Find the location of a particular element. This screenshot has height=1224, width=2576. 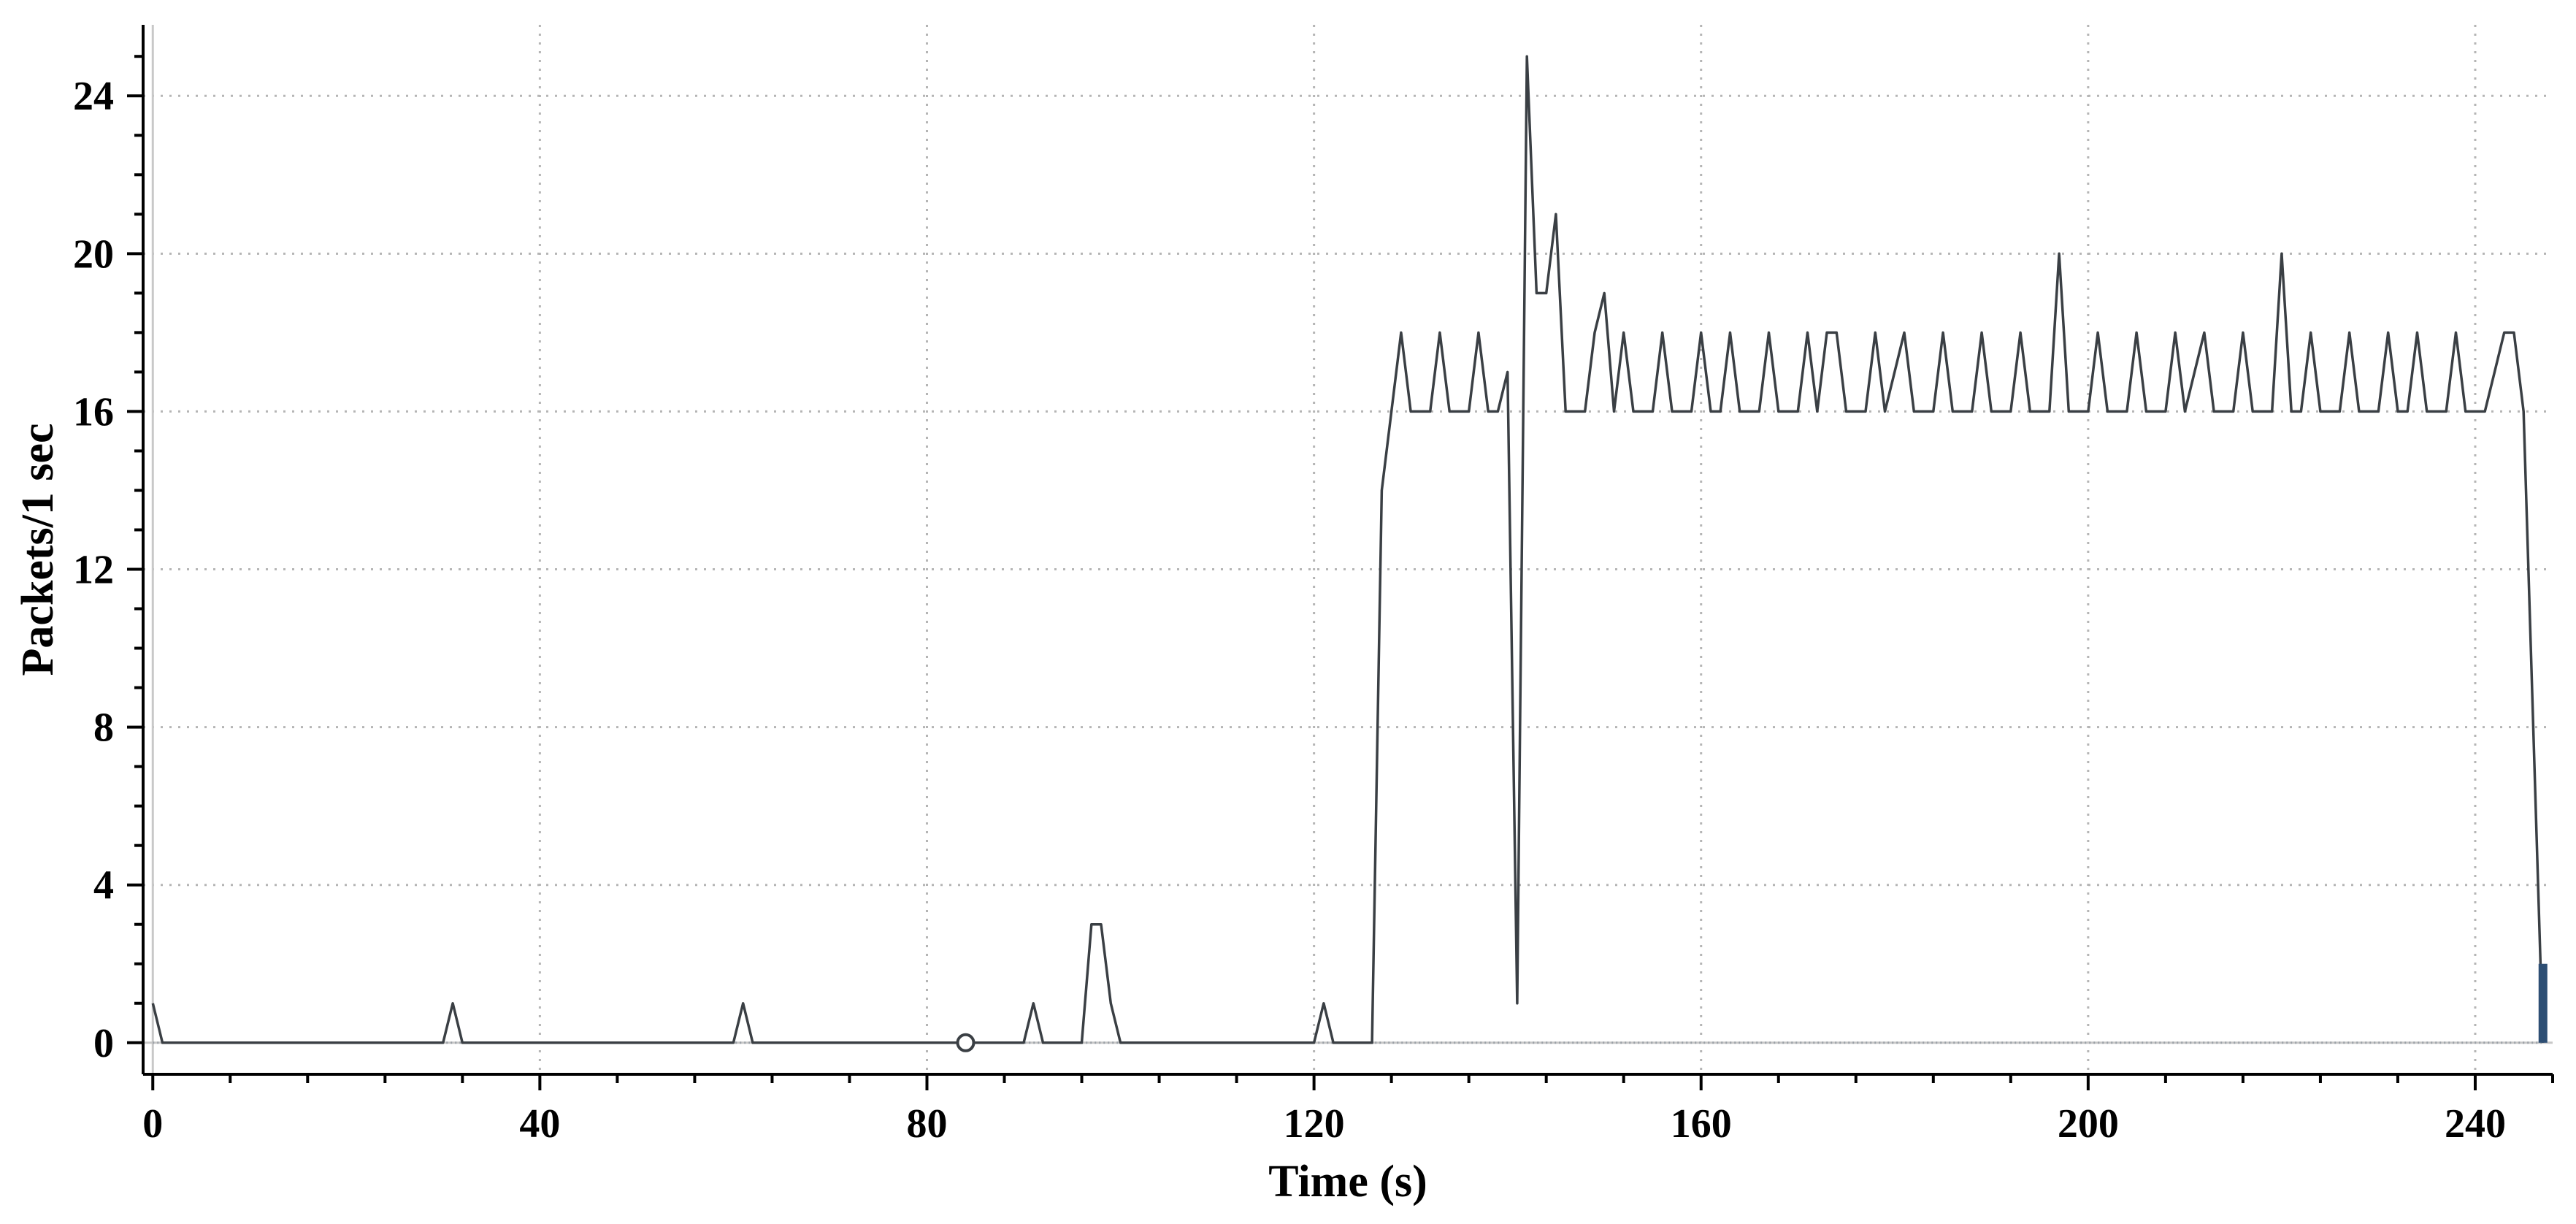

y-axis-label: Packets/1 sec is located at coordinates (38, 549).